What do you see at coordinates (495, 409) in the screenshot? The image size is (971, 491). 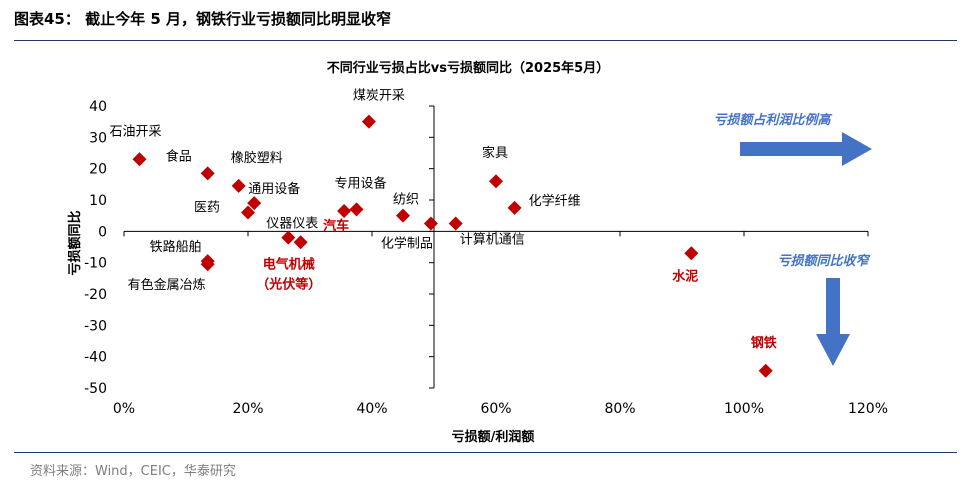 I see `x-tick-label: 60%` at bounding box center [495, 409].